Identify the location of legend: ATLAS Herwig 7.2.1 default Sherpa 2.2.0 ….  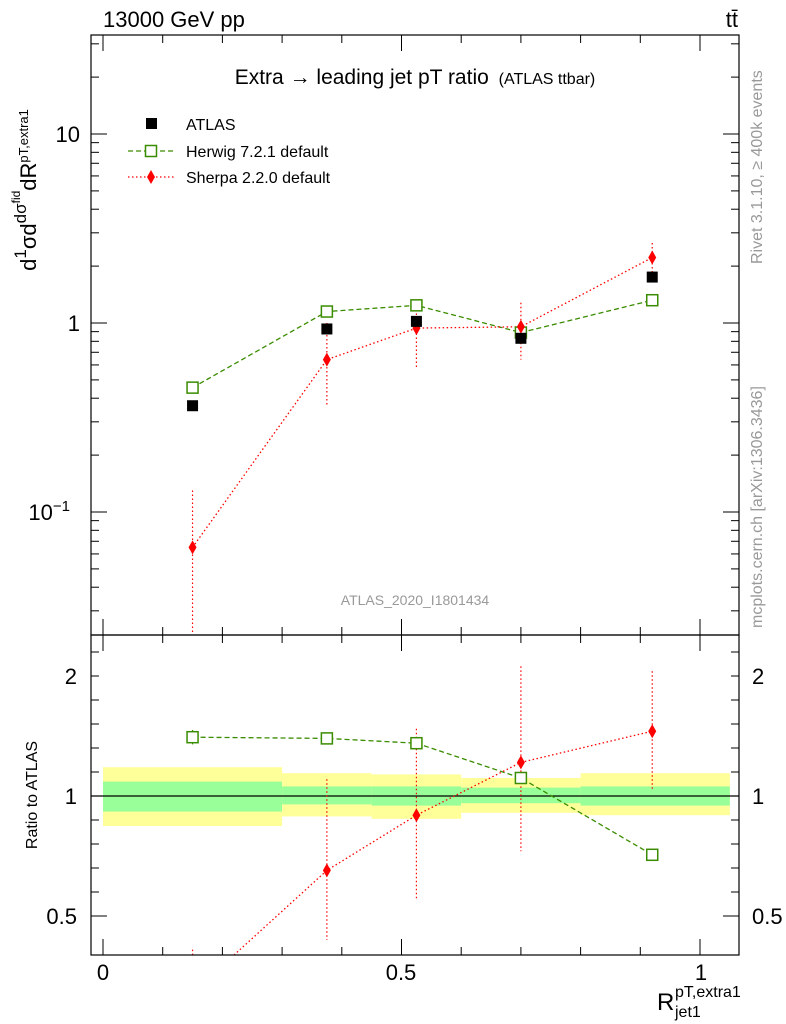
(229, 152).